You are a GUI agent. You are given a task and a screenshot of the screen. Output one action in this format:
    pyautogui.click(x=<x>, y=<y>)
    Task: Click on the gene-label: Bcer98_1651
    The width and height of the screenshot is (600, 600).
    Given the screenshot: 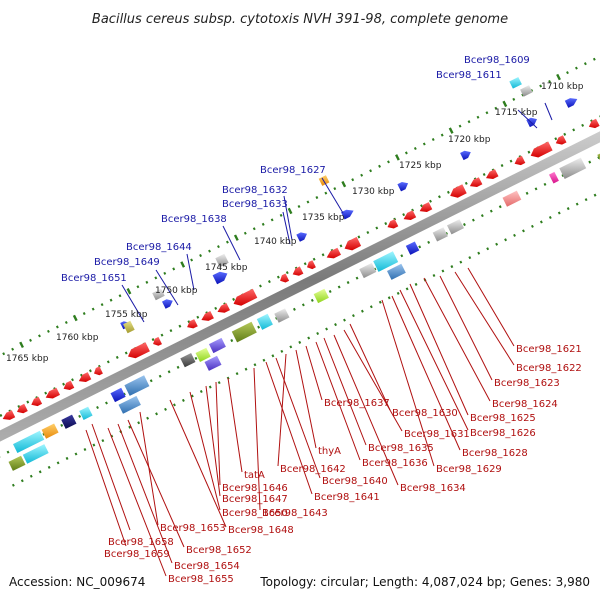 What is the action you would take?
    pyautogui.click(x=94, y=278)
    